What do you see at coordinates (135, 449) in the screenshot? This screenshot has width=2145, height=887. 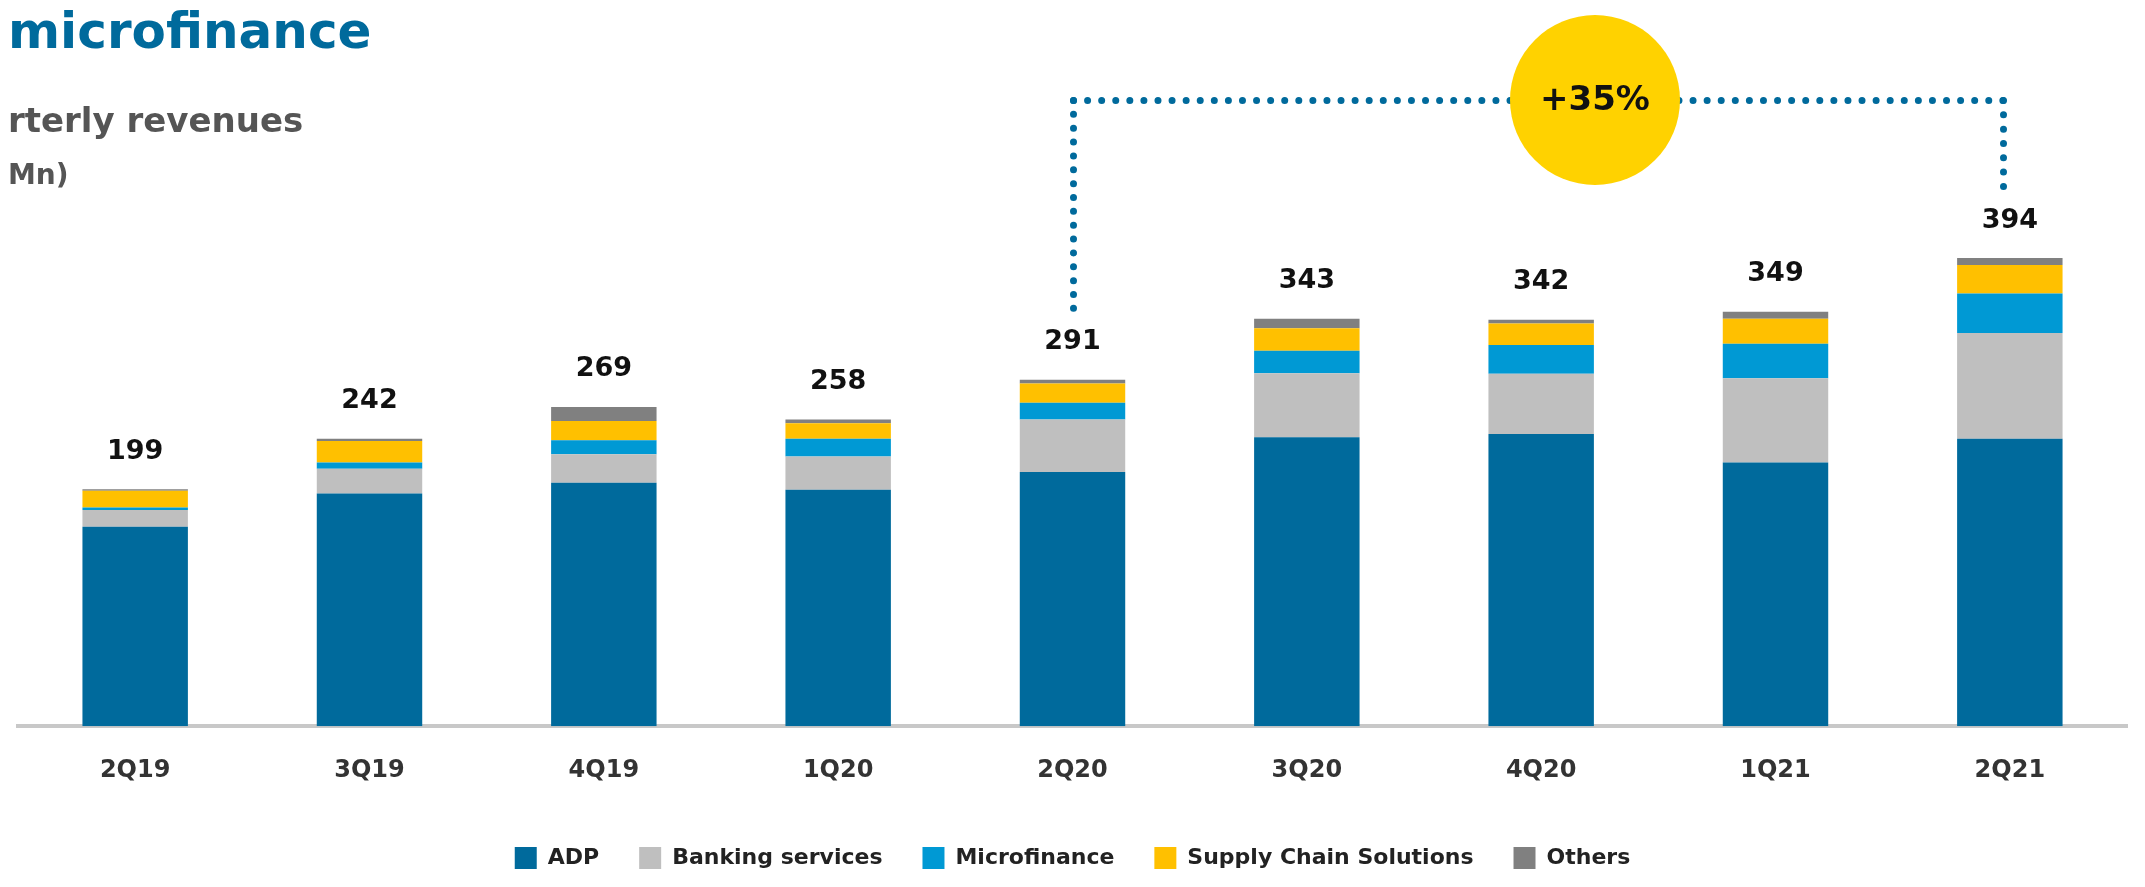 I see `annotation: 199` at bounding box center [135, 449].